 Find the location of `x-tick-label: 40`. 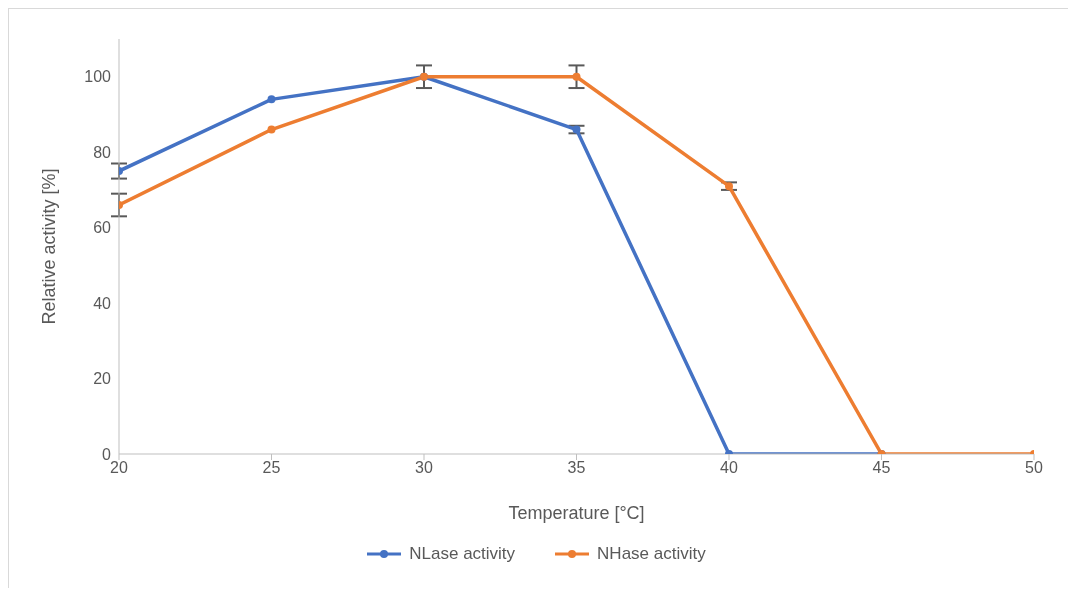

x-tick-label: 40 is located at coordinates (729, 468).